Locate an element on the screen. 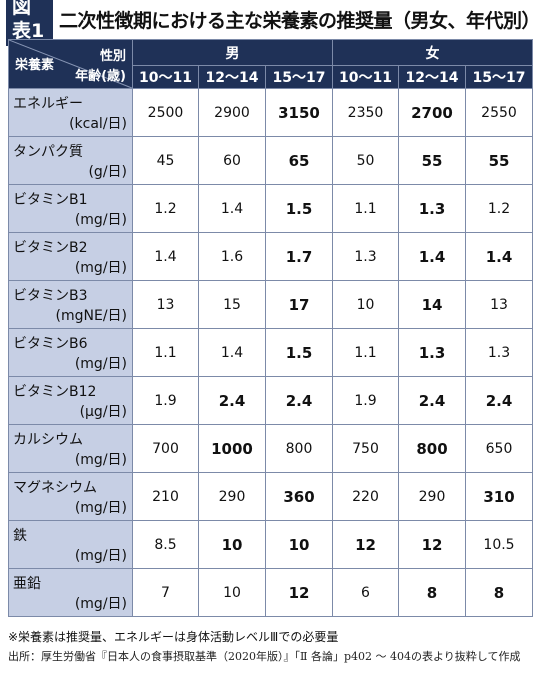  header-nutrient-label: 栄養素 is located at coordinates (35, 65).